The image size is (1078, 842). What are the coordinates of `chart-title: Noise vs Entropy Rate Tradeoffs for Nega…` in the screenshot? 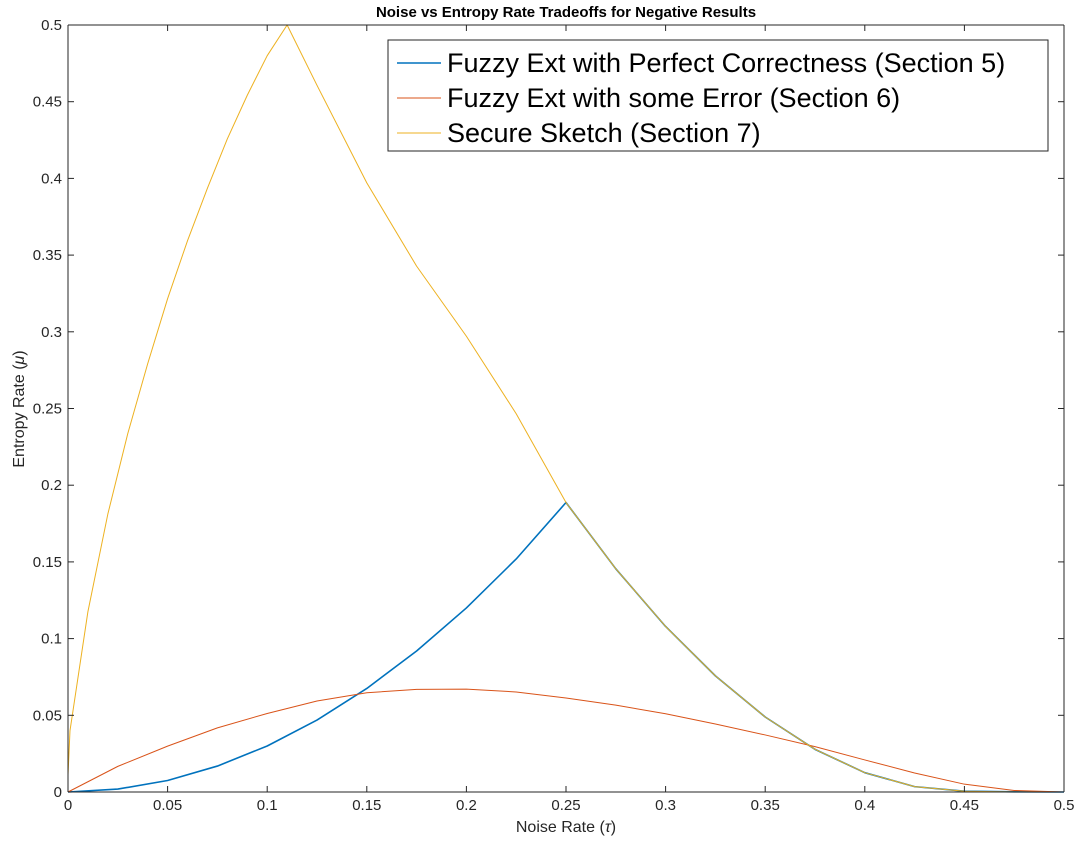 It's located at (566, 12).